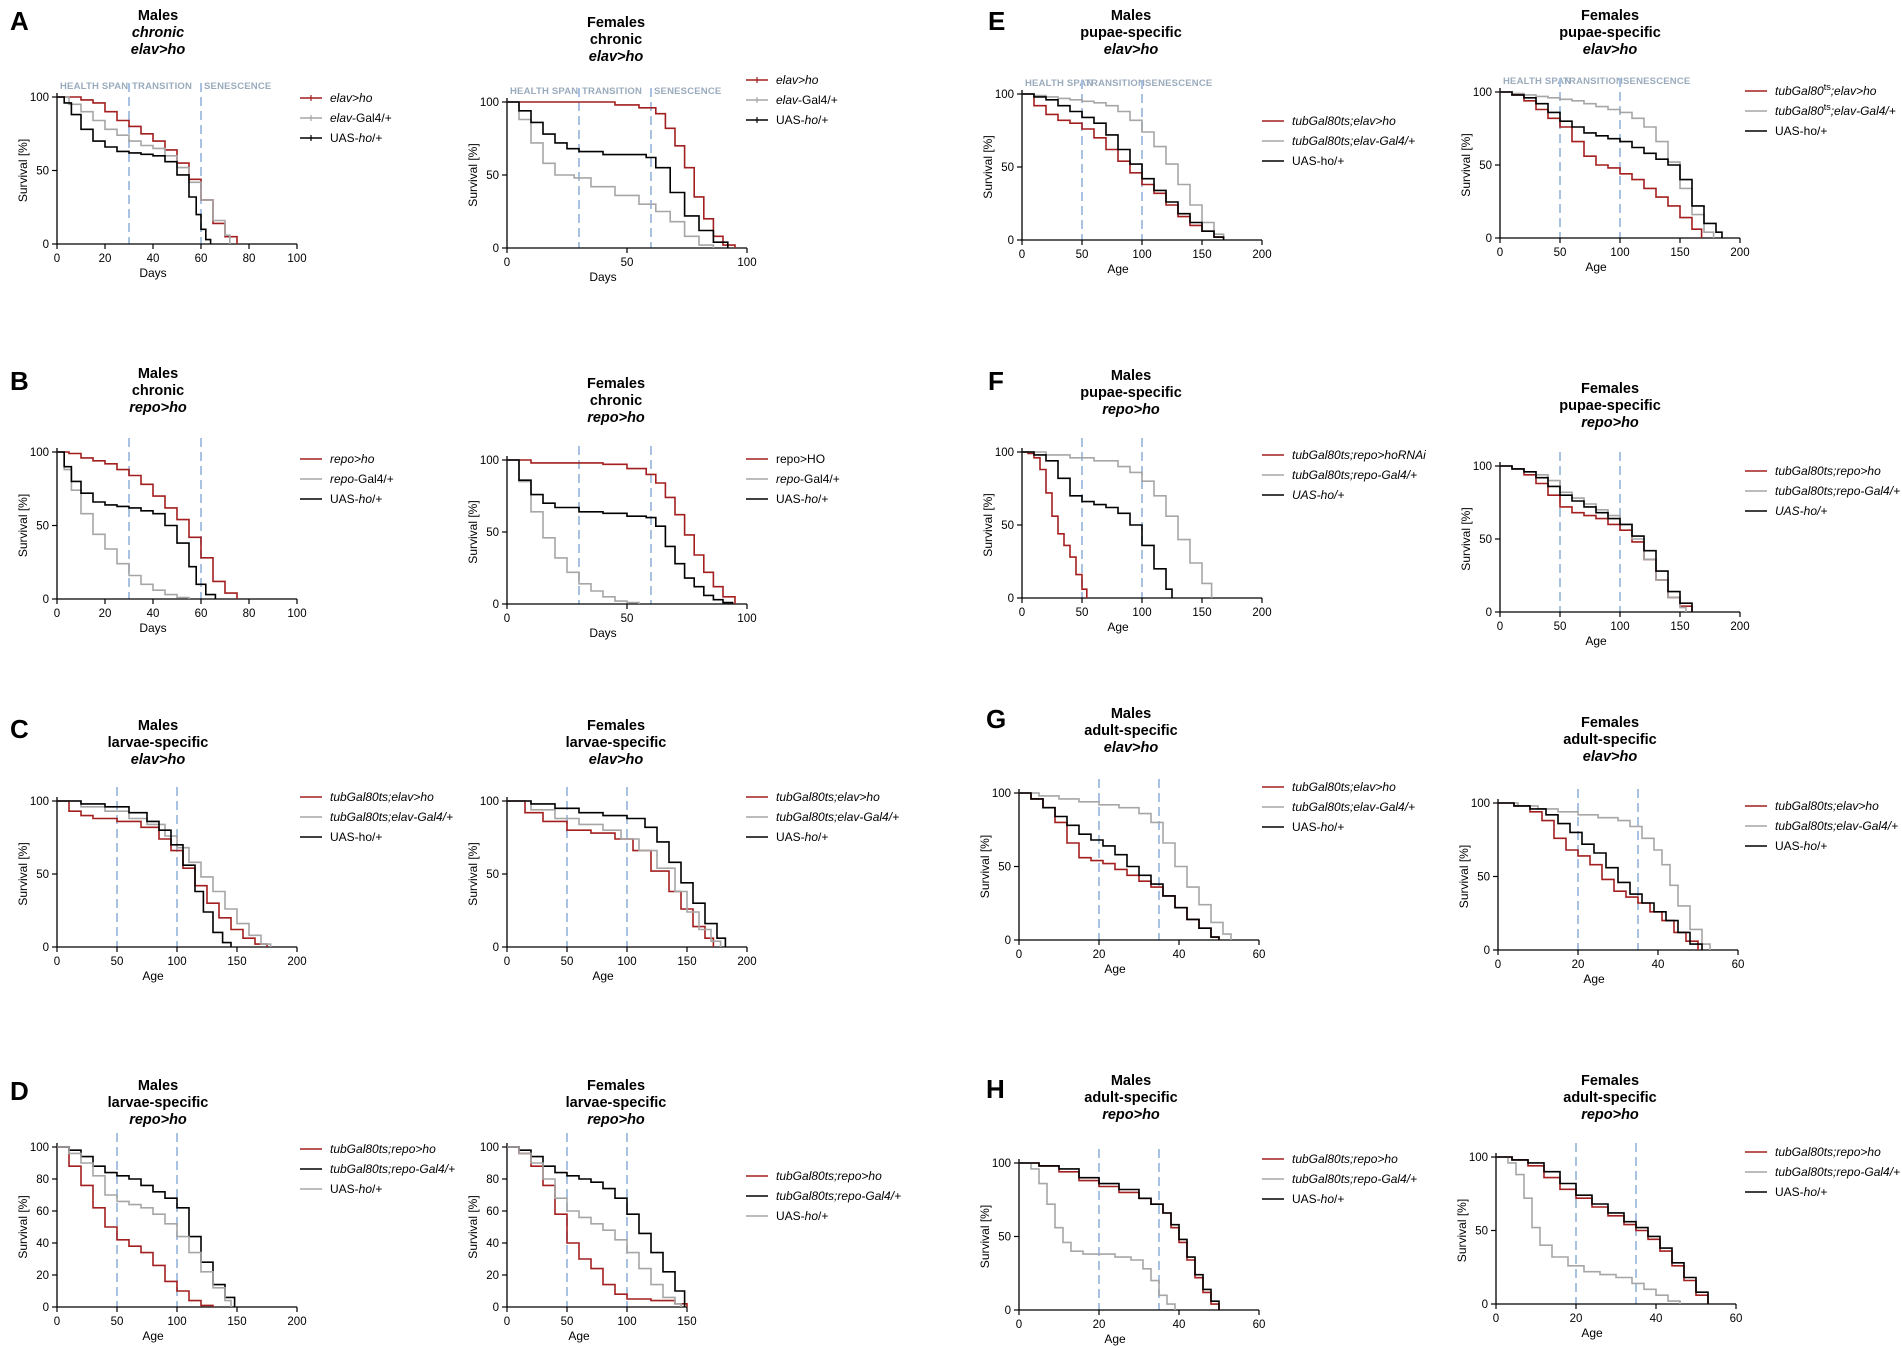  Describe the element at coordinates (42, 1276) in the screenshot. I see `y-tick-label: 20` at that location.